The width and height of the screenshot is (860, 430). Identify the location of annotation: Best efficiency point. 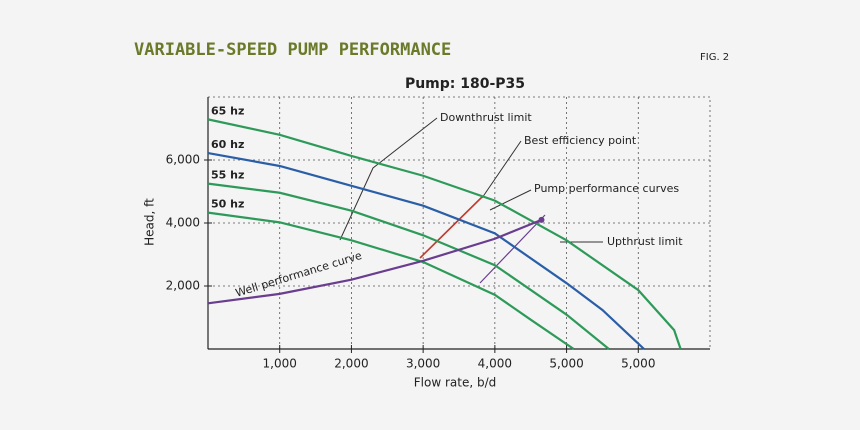
(580, 140).